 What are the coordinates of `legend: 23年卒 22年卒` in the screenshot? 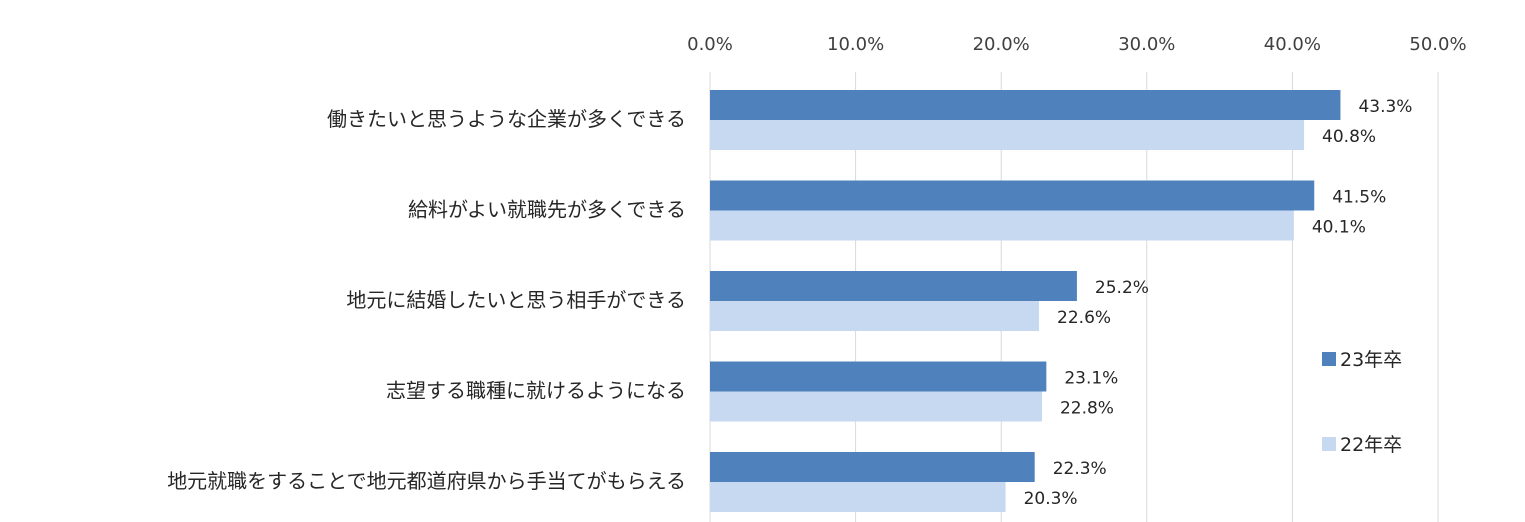 It's located at (1362, 402).